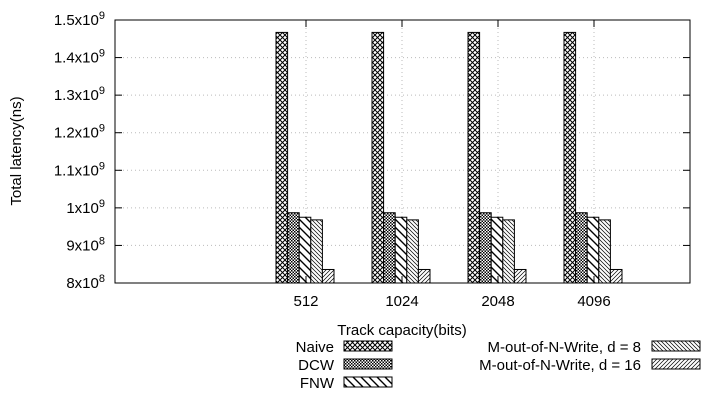 This screenshot has width=720, height=400. Describe the element at coordinates (85, 244) in the screenshot. I see `y-tick-label: 9x10⁸` at that location.